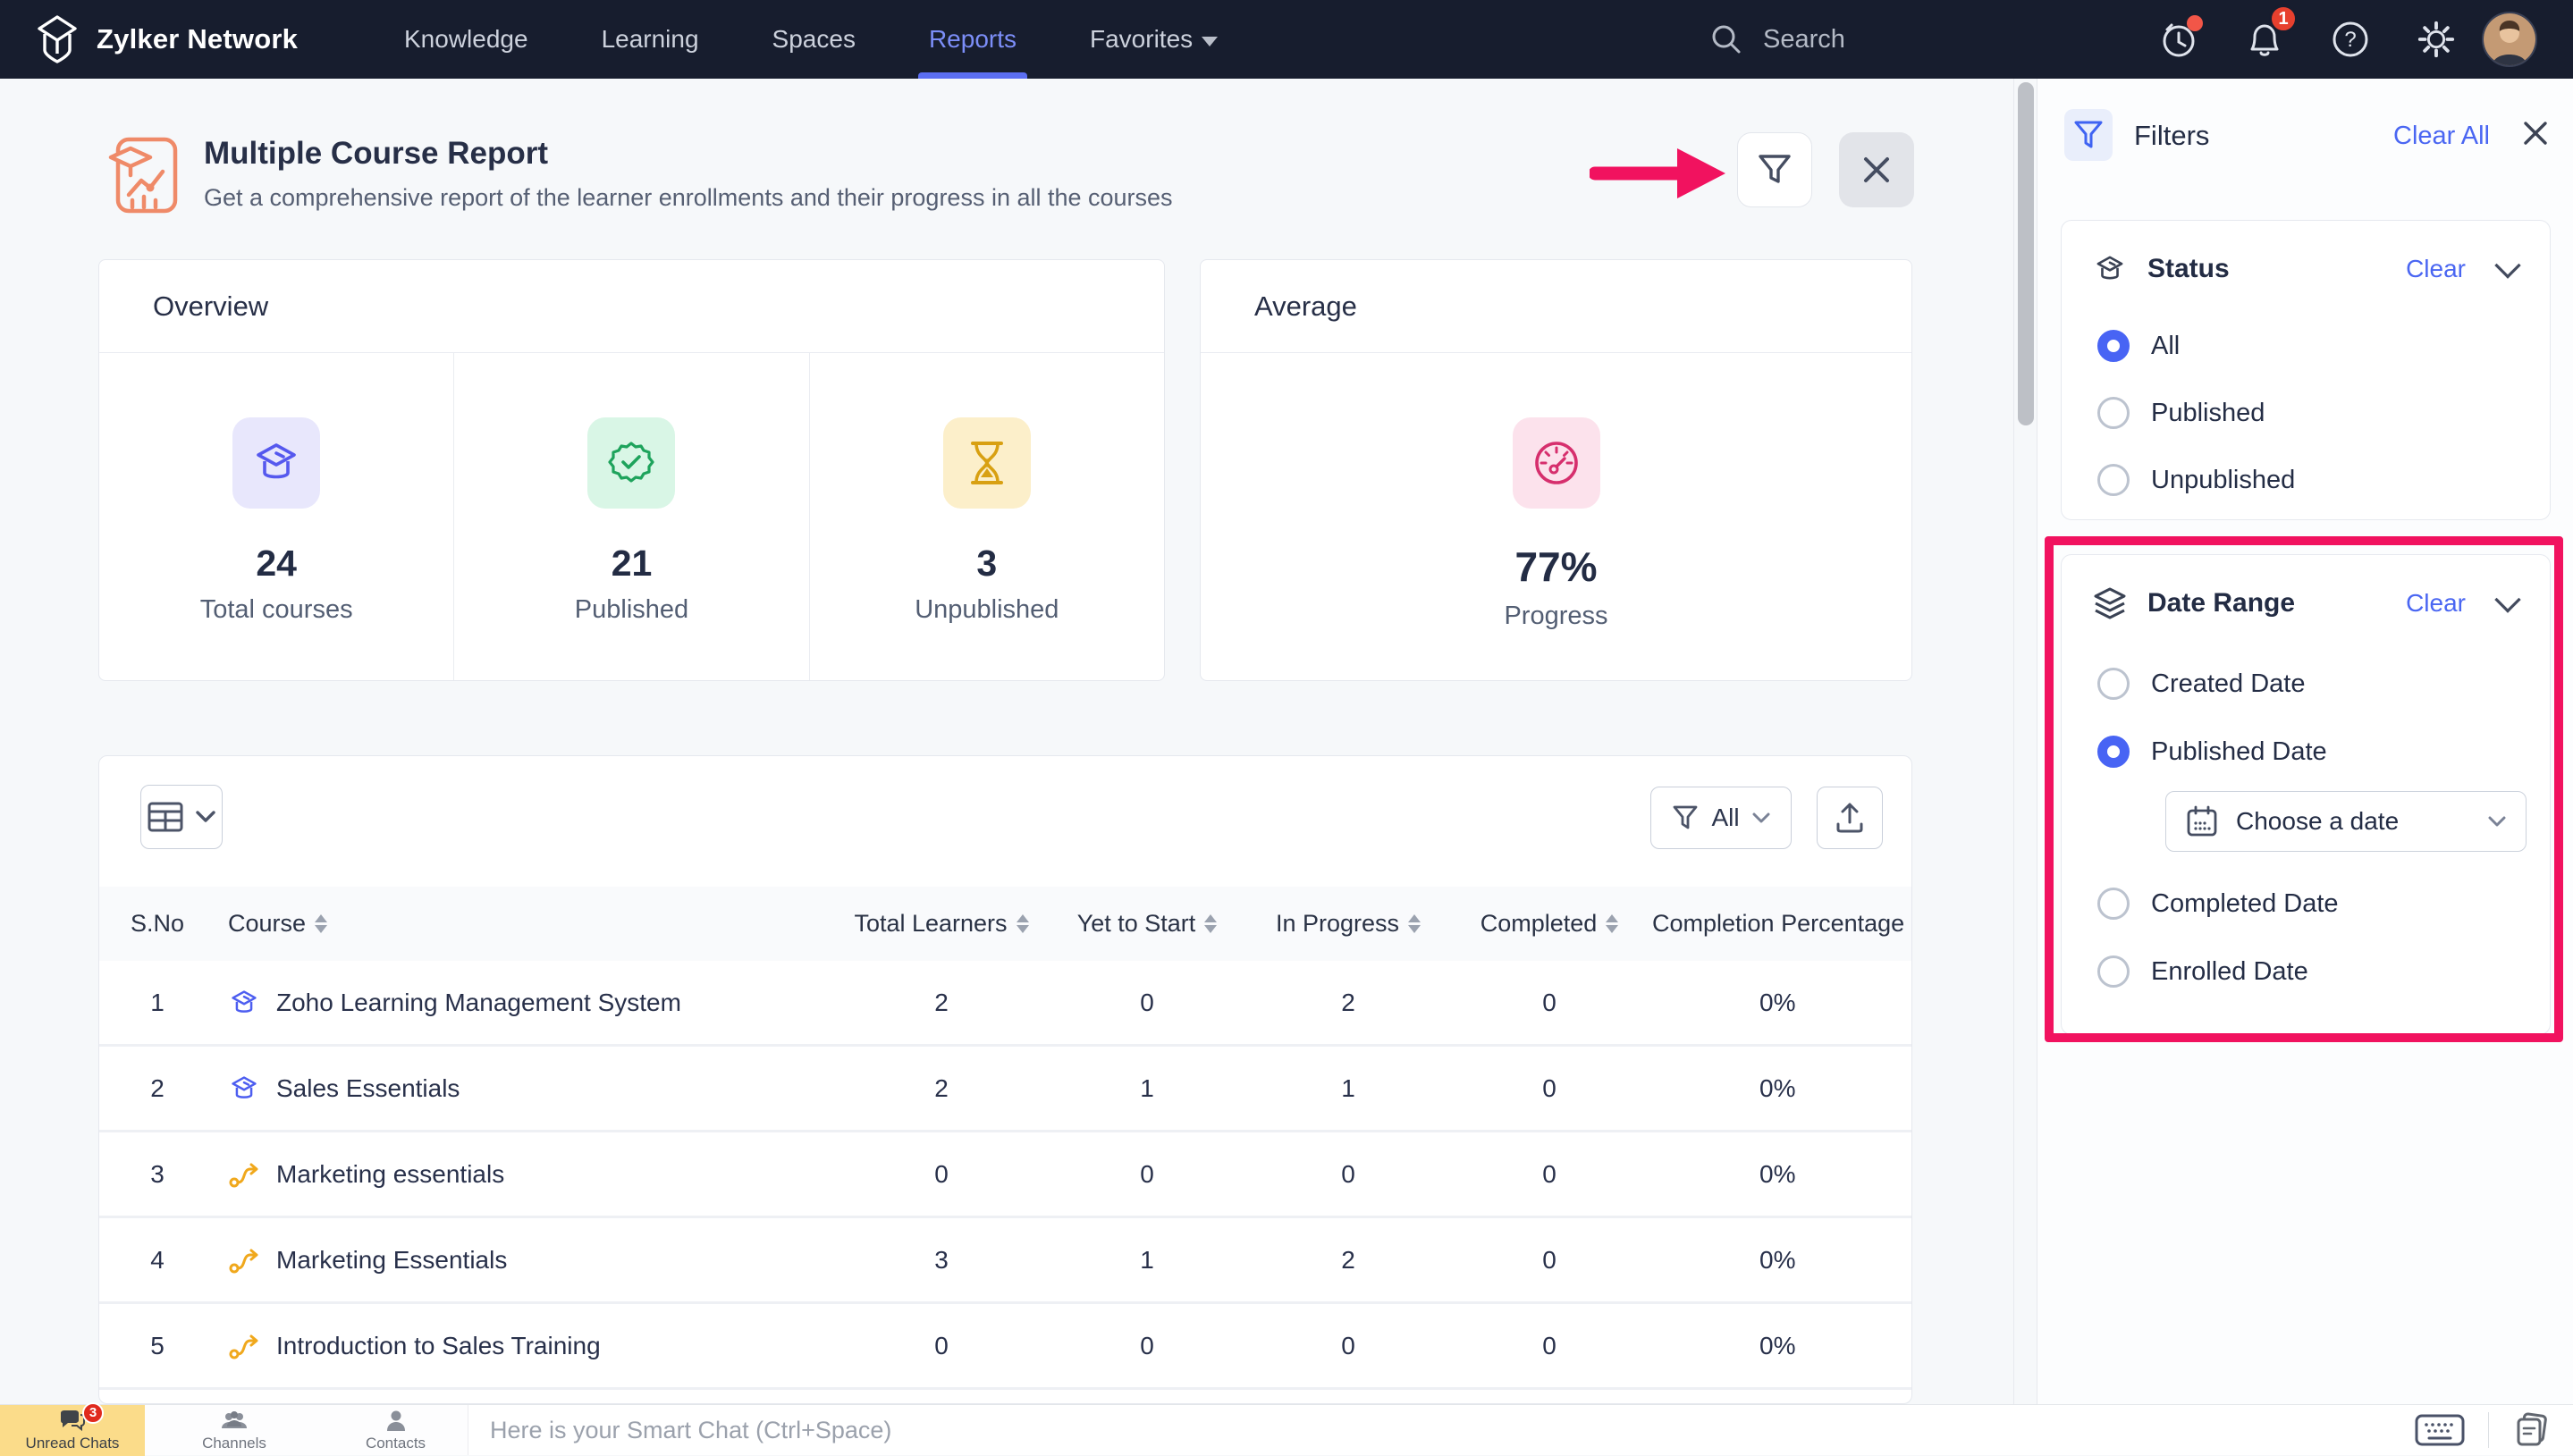 The width and height of the screenshot is (2573, 1456). I want to click on settings-button, so click(2436, 39).